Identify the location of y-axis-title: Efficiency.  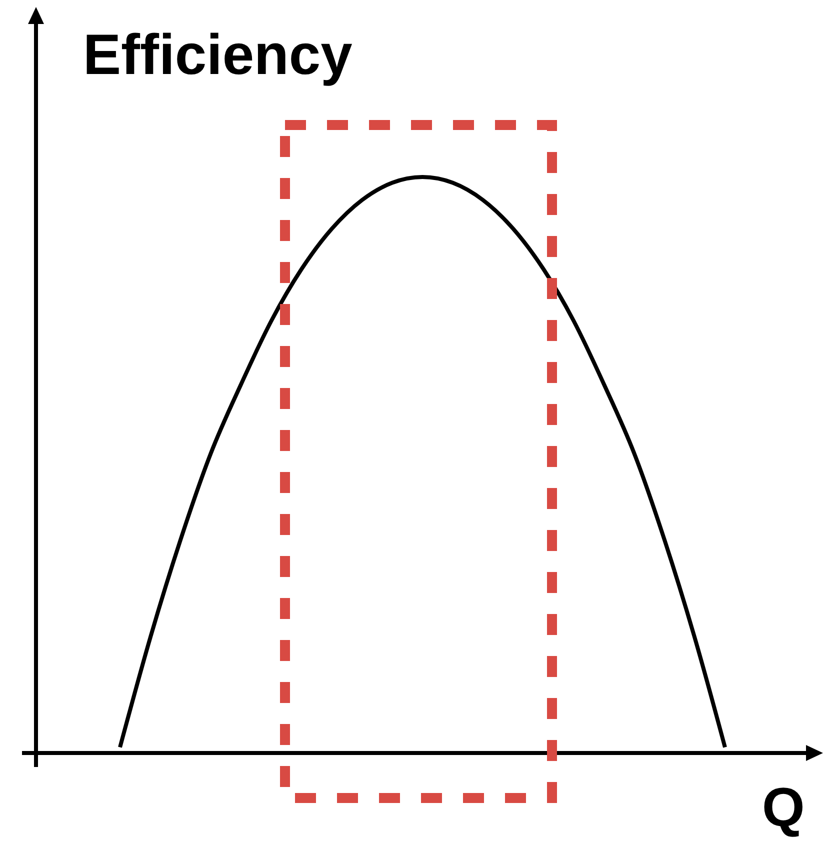
(218, 55).